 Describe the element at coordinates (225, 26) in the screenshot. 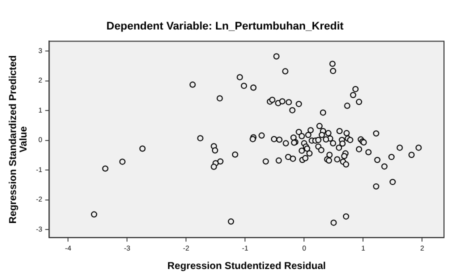

I see `chart-title: Dependent Variable: Ln_Pertumbuhan_Kredit` at that location.